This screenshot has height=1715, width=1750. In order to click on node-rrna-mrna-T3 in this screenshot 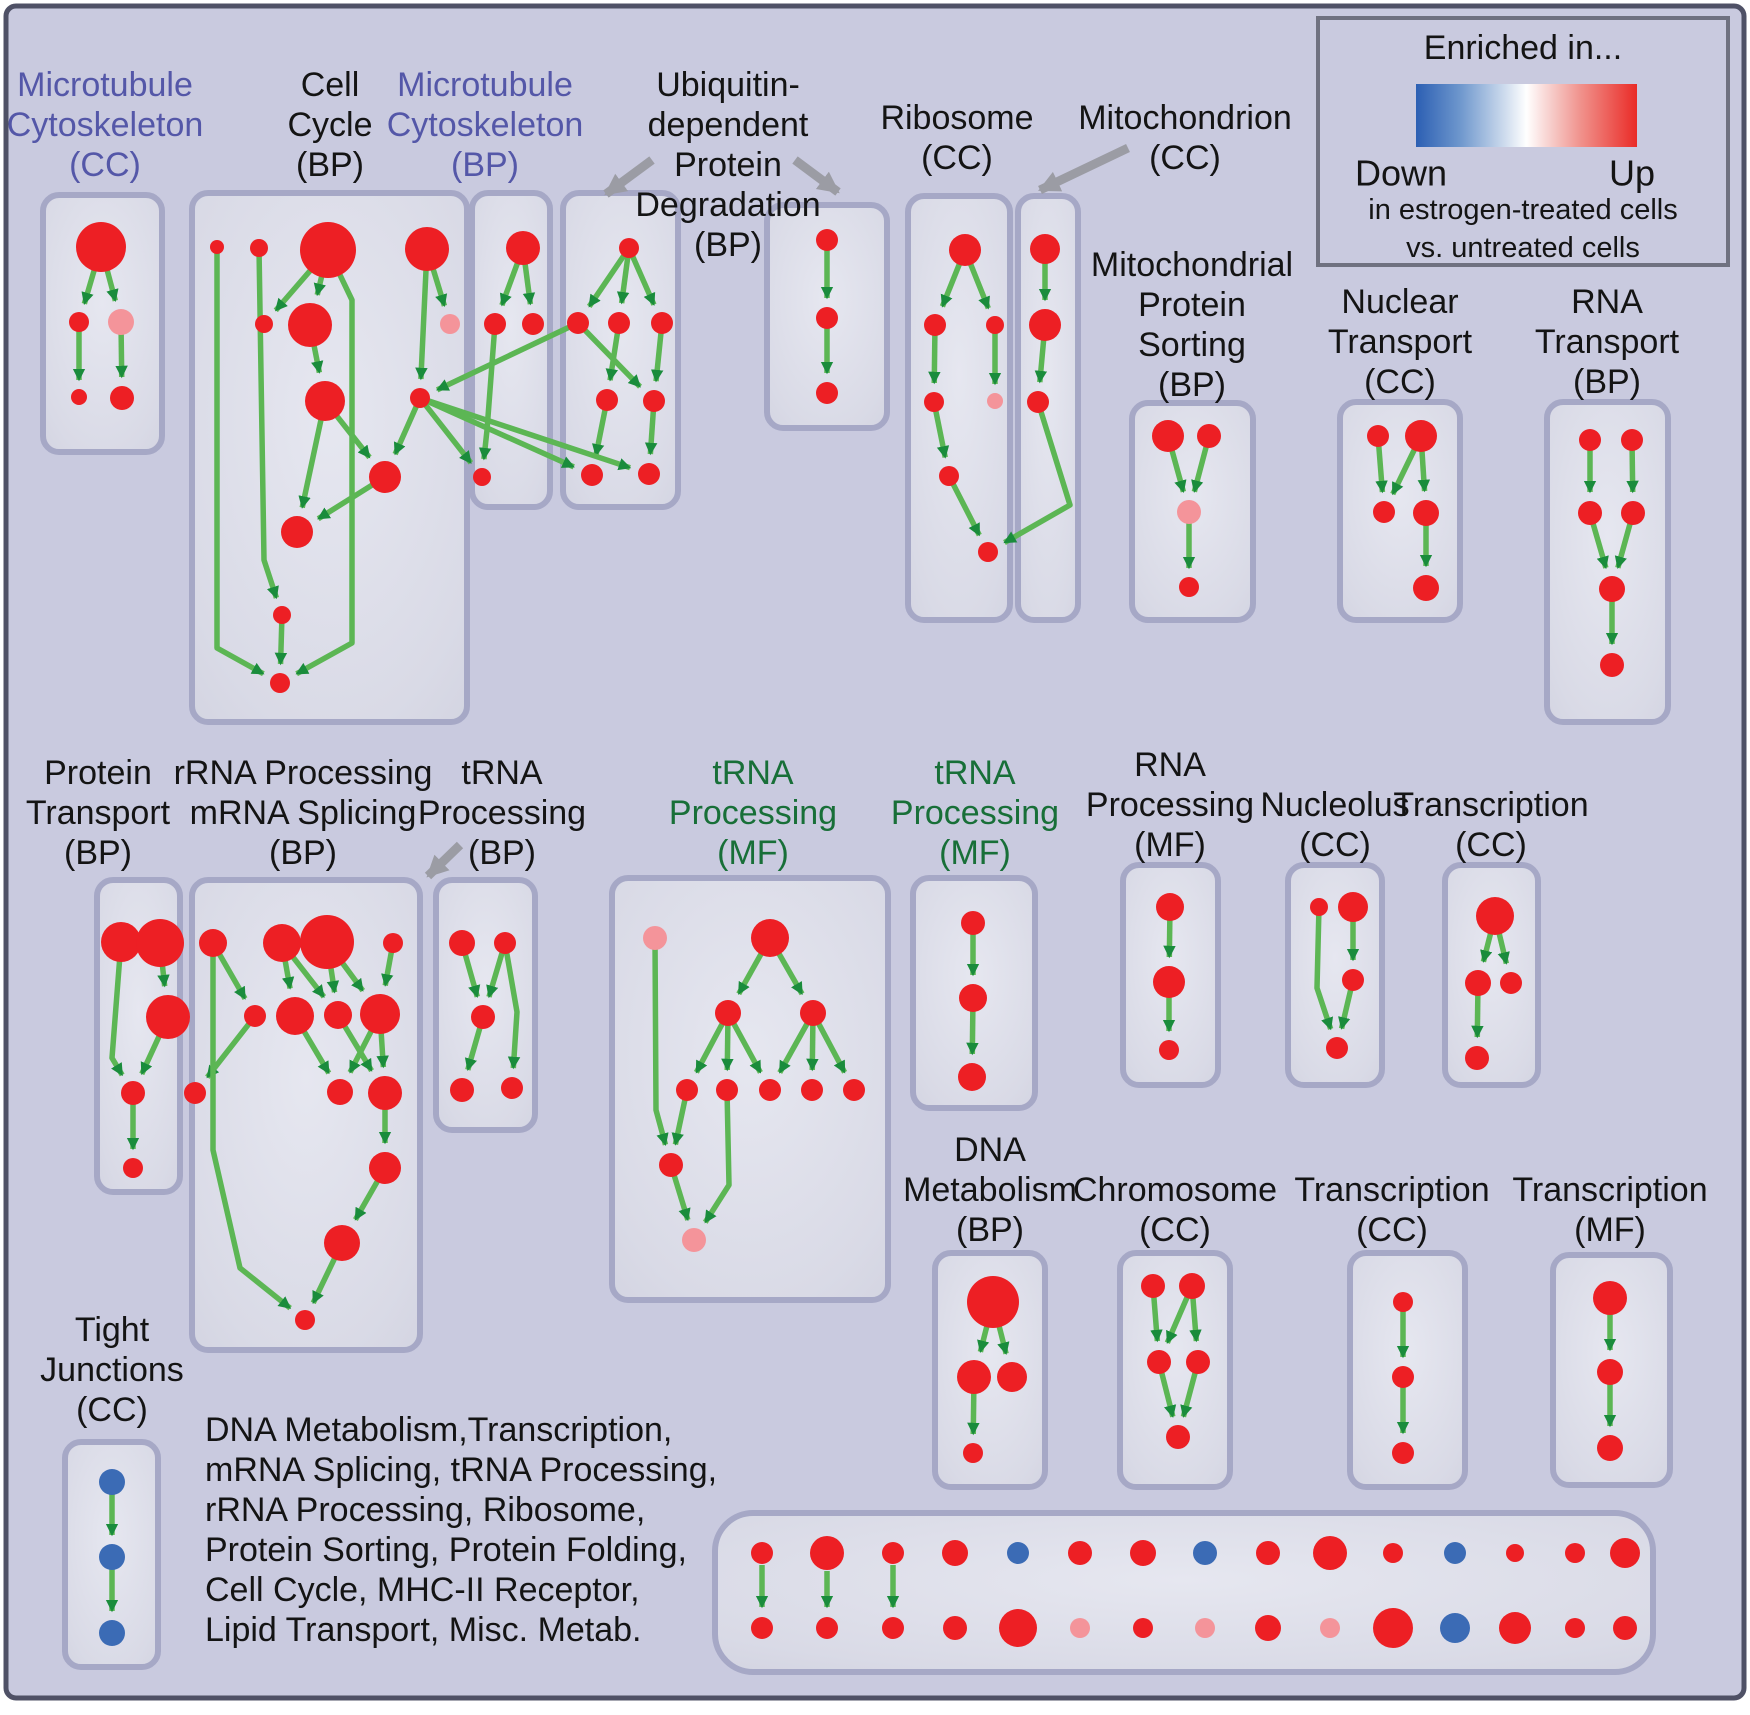, I will do `click(327, 942)`.